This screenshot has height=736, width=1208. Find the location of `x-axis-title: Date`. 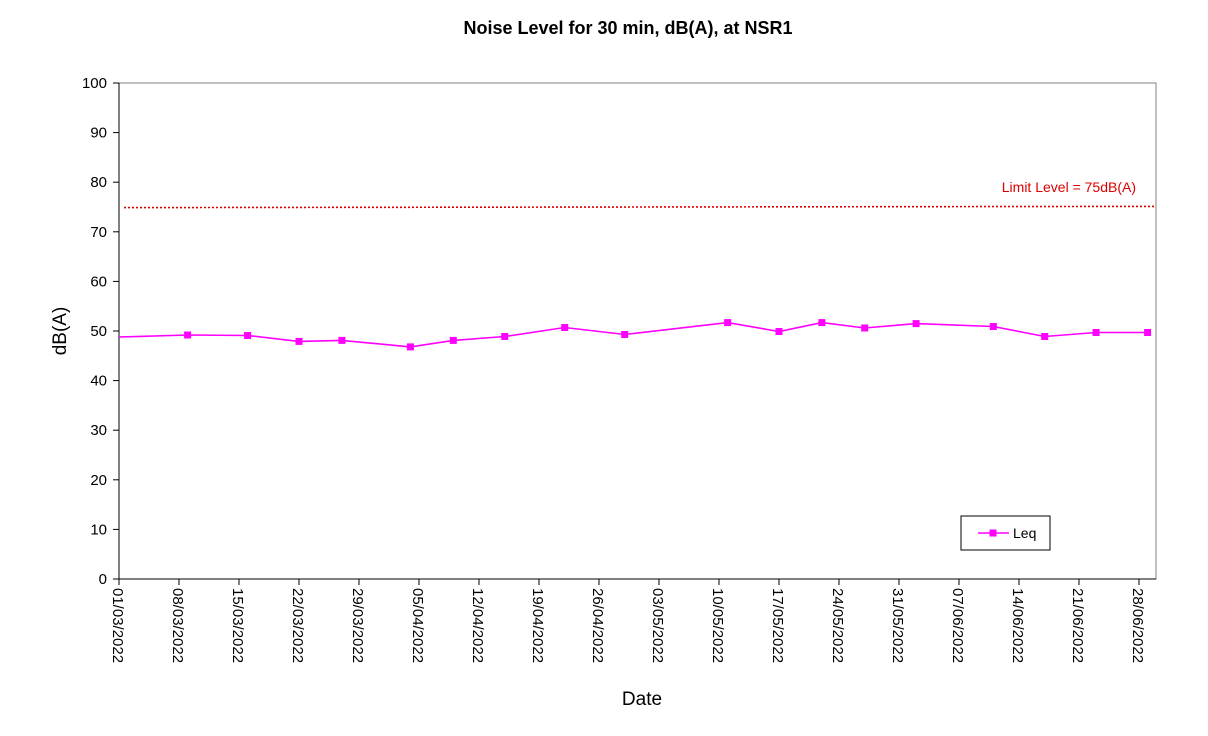

x-axis-title: Date is located at coordinates (642, 699).